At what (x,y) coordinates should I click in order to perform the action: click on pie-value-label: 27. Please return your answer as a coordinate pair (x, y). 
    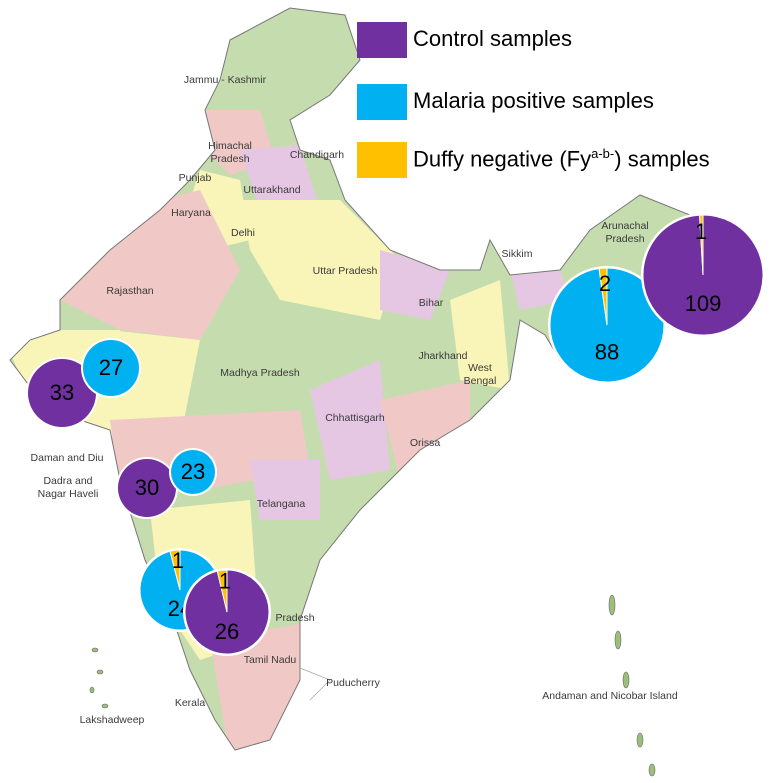
    Looking at the image, I should click on (111, 367).